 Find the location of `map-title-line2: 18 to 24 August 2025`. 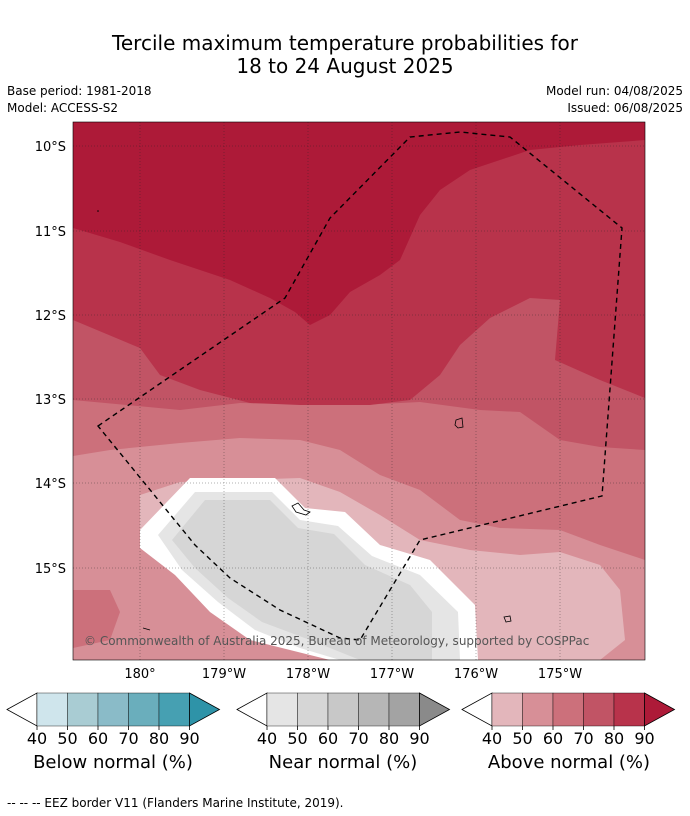

map-title-line2: 18 to 24 August 2025 is located at coordinates (345, 66).